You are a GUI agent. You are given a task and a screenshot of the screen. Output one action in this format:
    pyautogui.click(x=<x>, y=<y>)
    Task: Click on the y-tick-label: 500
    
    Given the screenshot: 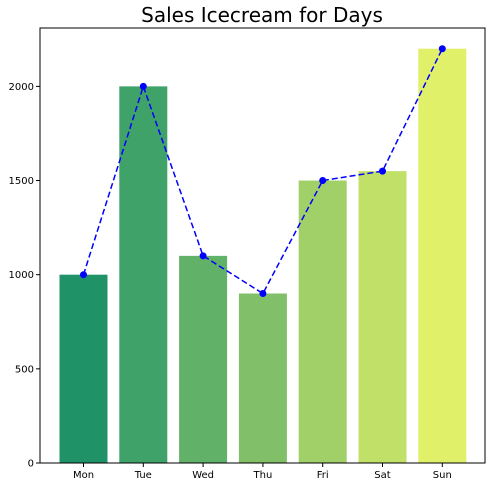 What is the action you would take?
    pyautogui.click(x=24, y=369)
    